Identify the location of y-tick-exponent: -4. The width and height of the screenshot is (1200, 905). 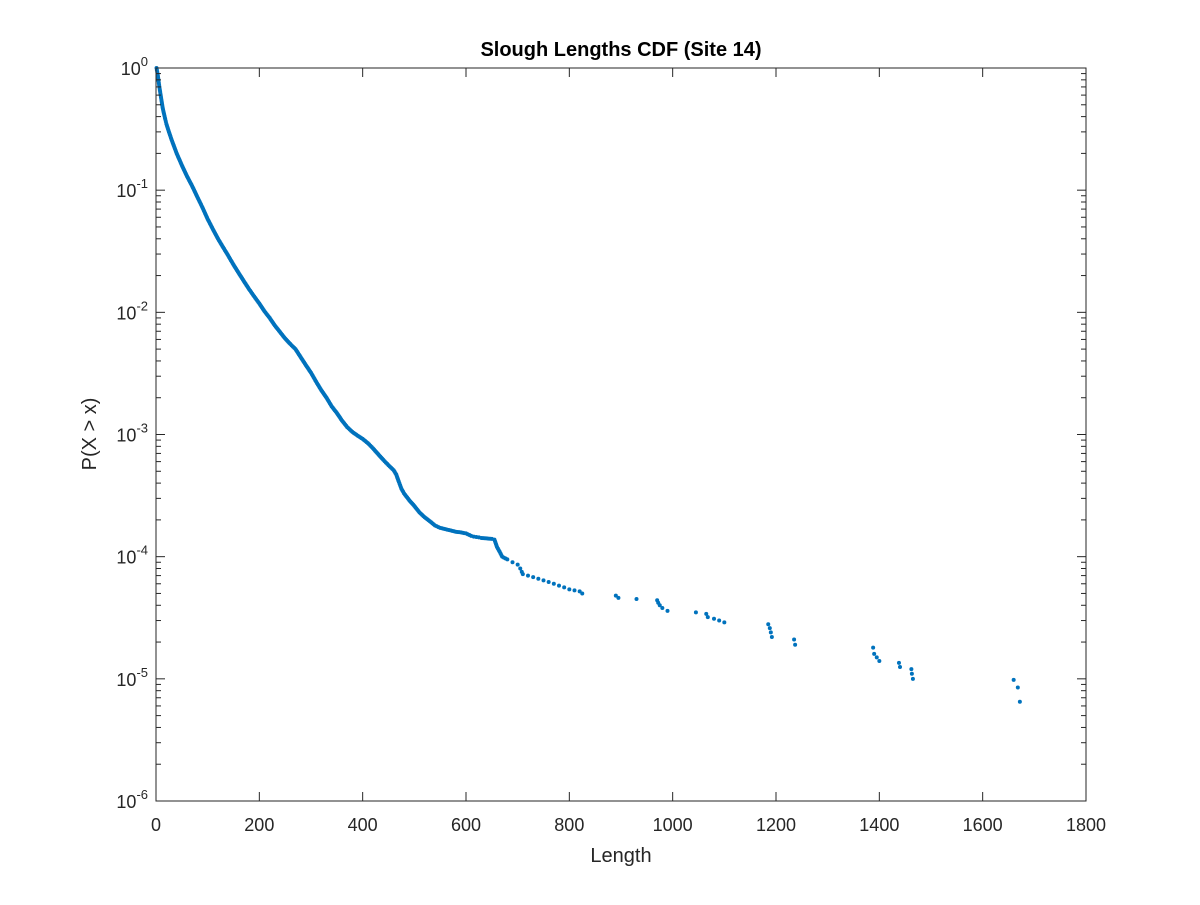
(142, 550).